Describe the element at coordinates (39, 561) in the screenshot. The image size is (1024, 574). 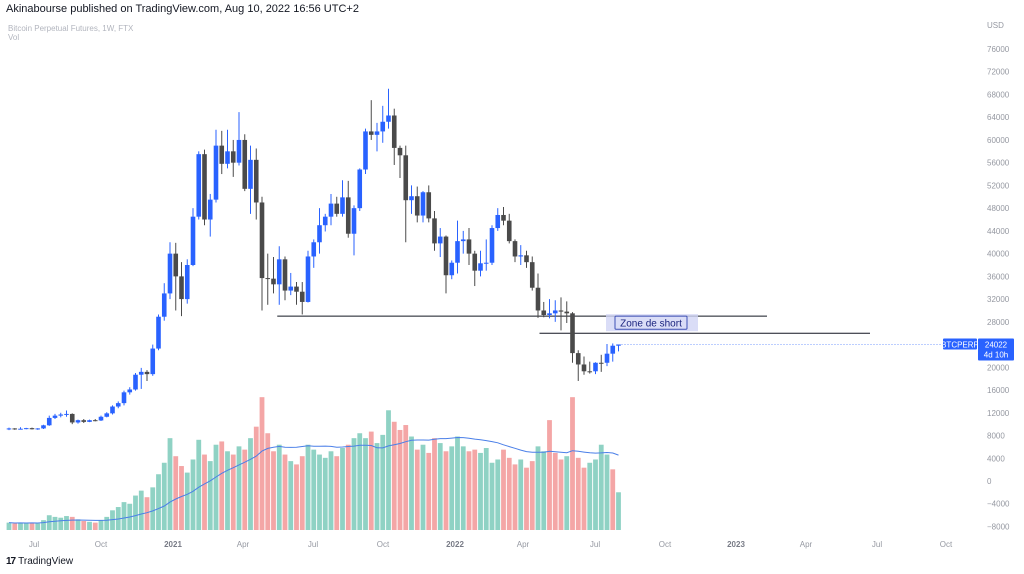
I see `tradingview-logo: 17 TradingView` at that location.